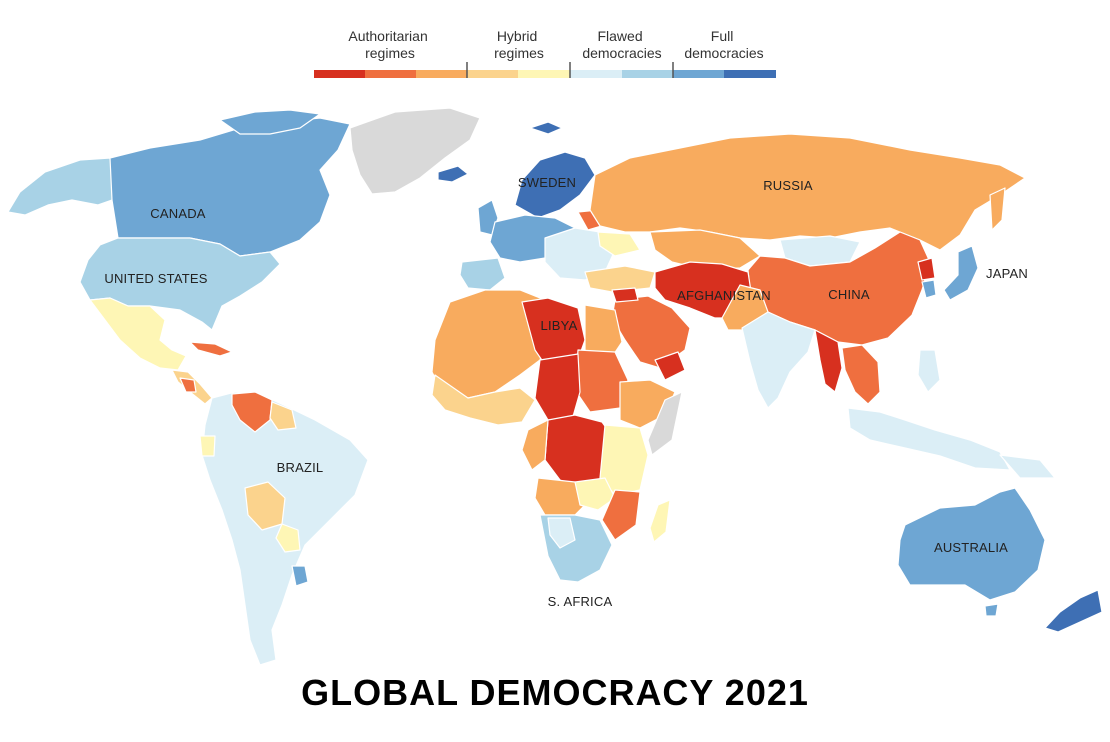  Describe the element at coordinates (387, 36) in the screenshot. I see `legend-label-authoritarian-line1: Authoritarian` at that location.